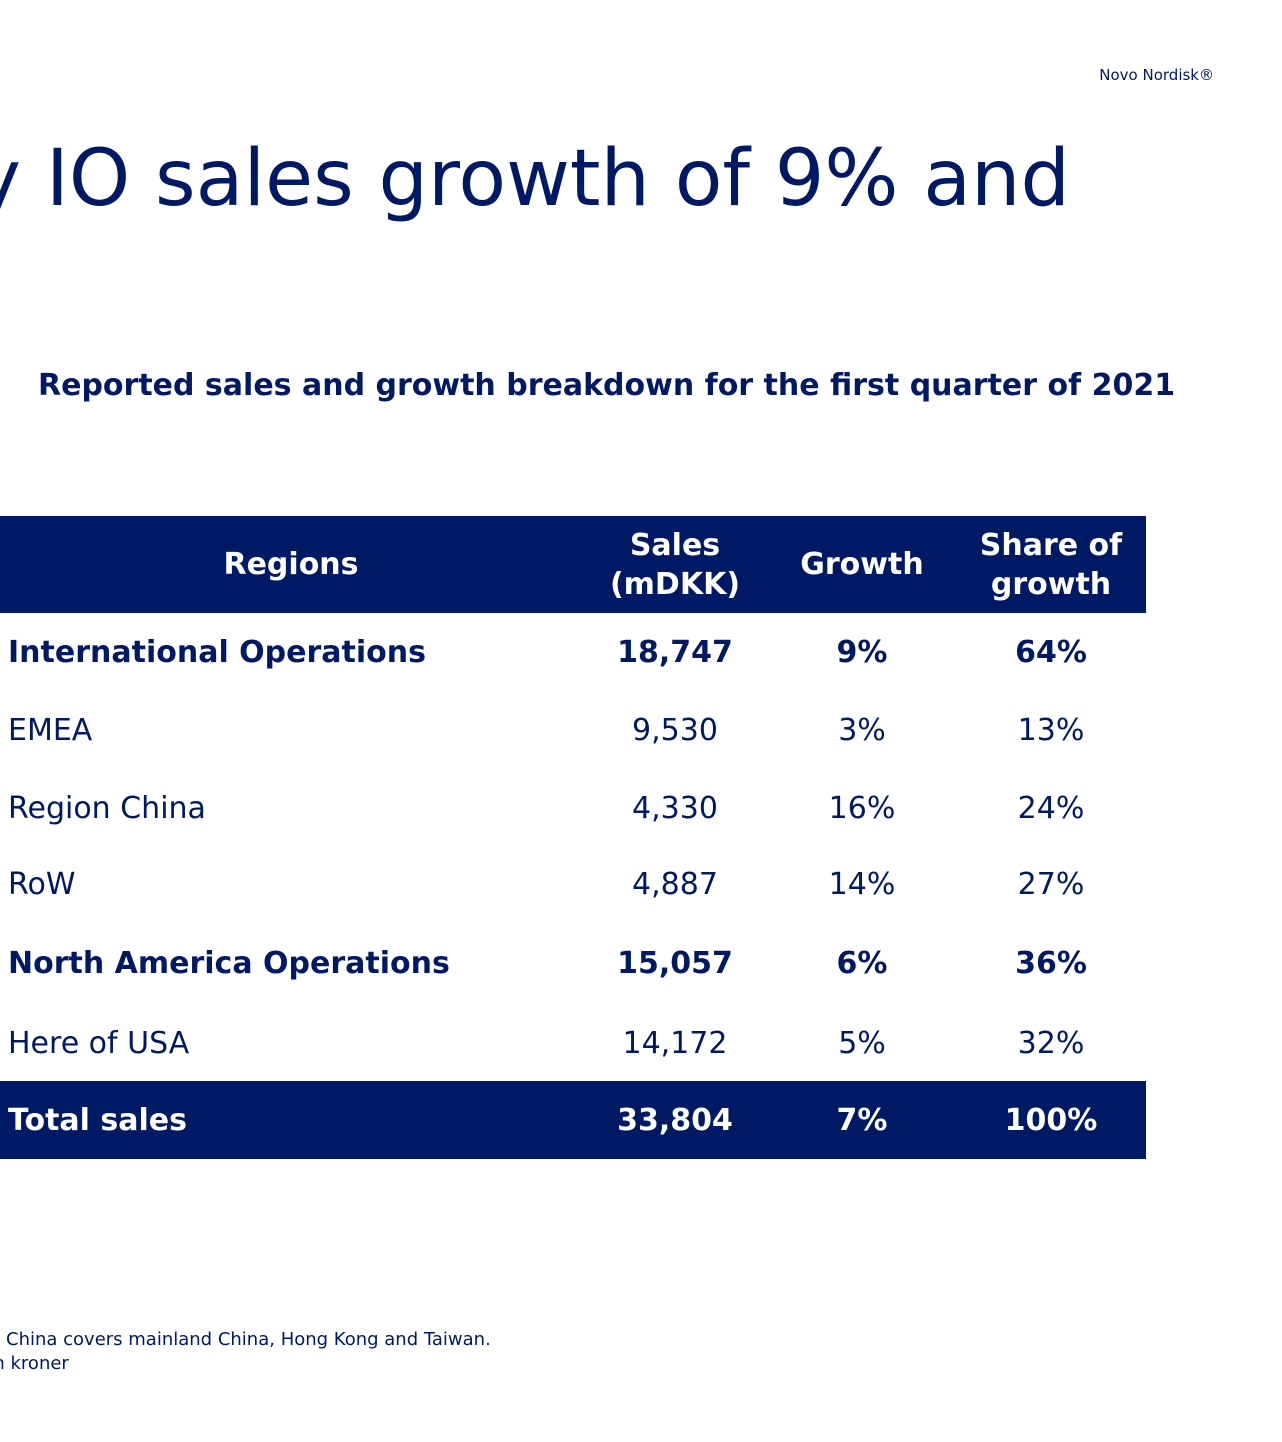 This screenshot has width=1282, height=1442. I want to click on region-cell: North America Operations, so click(229, 963).